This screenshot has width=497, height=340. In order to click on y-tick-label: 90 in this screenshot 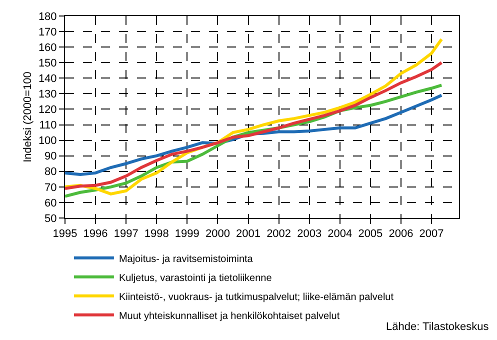, I will do `click(50, 156)`.